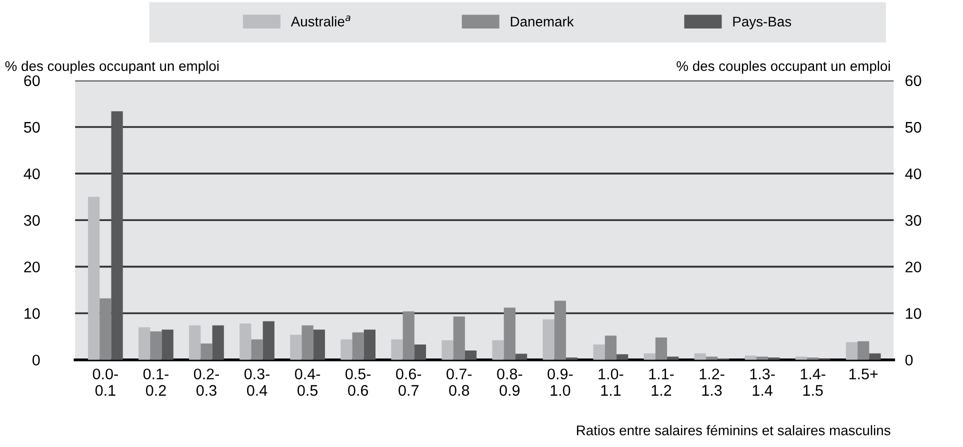  What do you see at coordinates (32, 220) in the screenshot?
I see `y-tick-label: 30` at bounding box center [32, 220].